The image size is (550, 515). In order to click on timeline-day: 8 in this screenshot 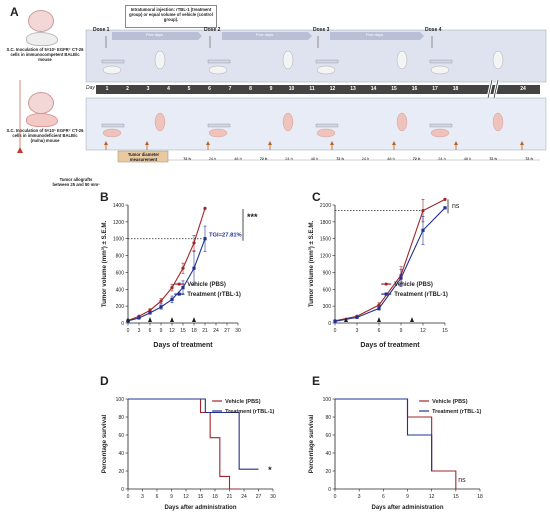, I will do `click(250, 89)`.